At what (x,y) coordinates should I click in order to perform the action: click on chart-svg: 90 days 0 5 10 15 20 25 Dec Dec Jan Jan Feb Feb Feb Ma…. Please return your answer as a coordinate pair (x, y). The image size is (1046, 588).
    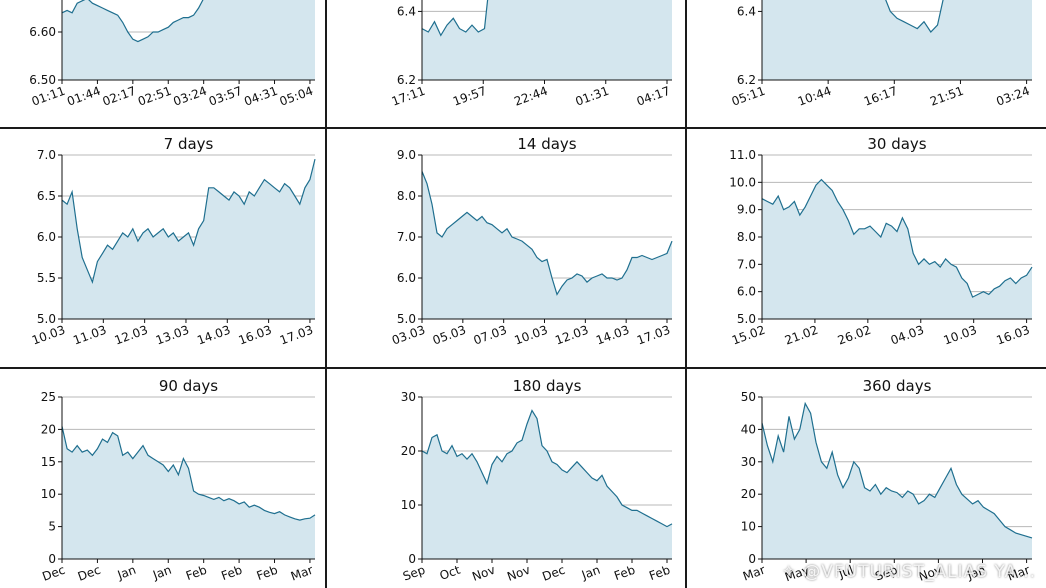
    Looking at the image, I should click on (178, 480).